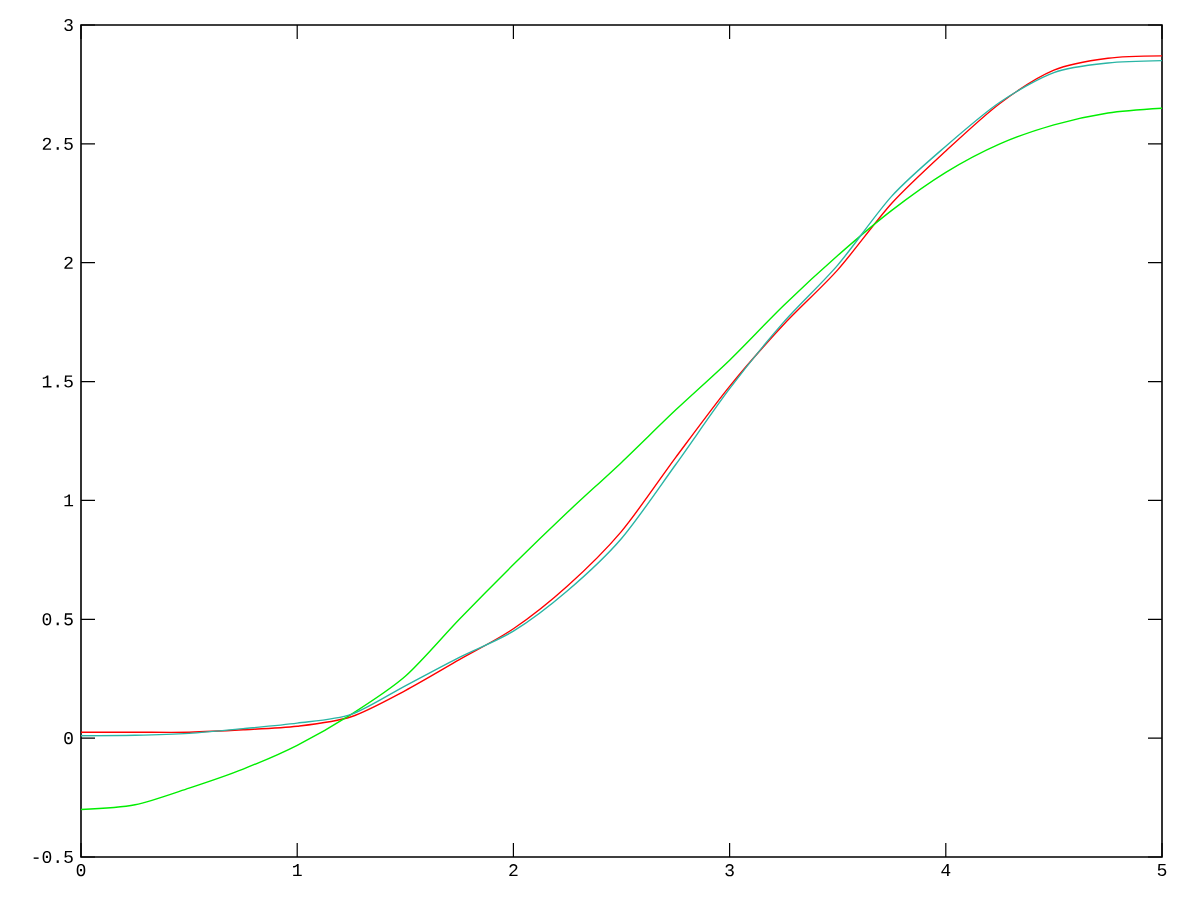  What do you see at coordinates (946, 870) in the screenshot?
I see `x-tick-label: 4` at bounding box center [946, 870].